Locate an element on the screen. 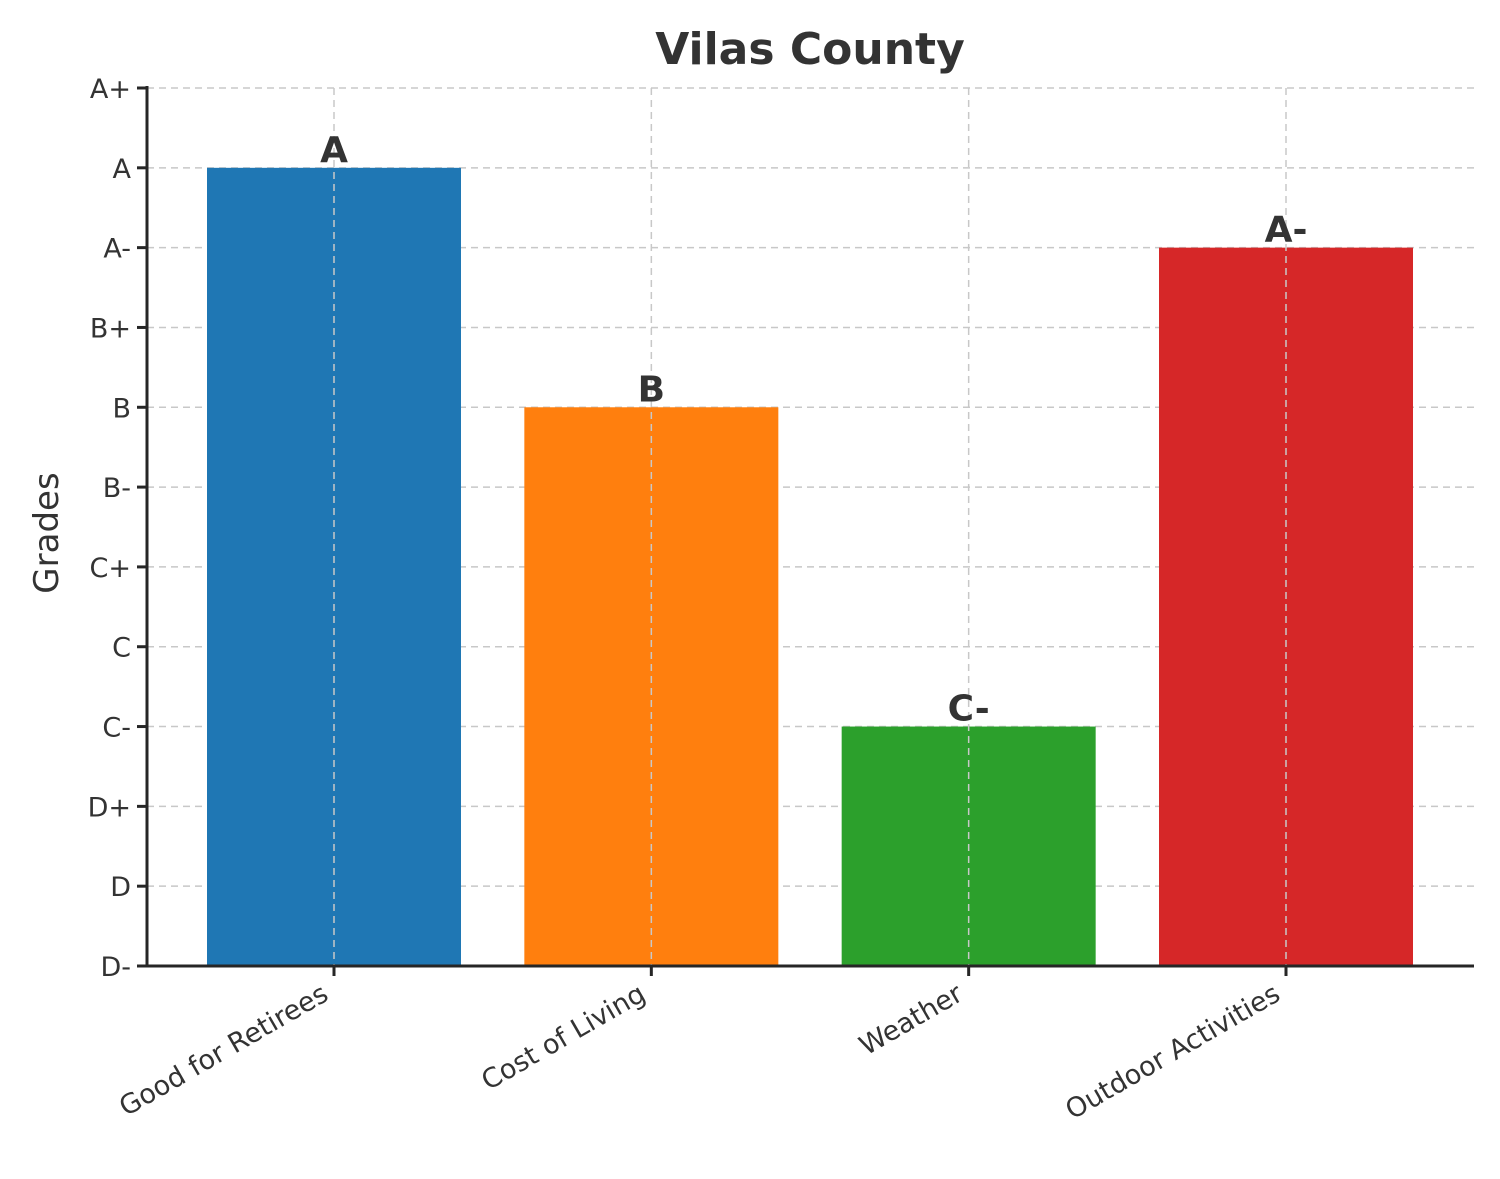  y-tick-label: A- is located at coordinates (117, 249).